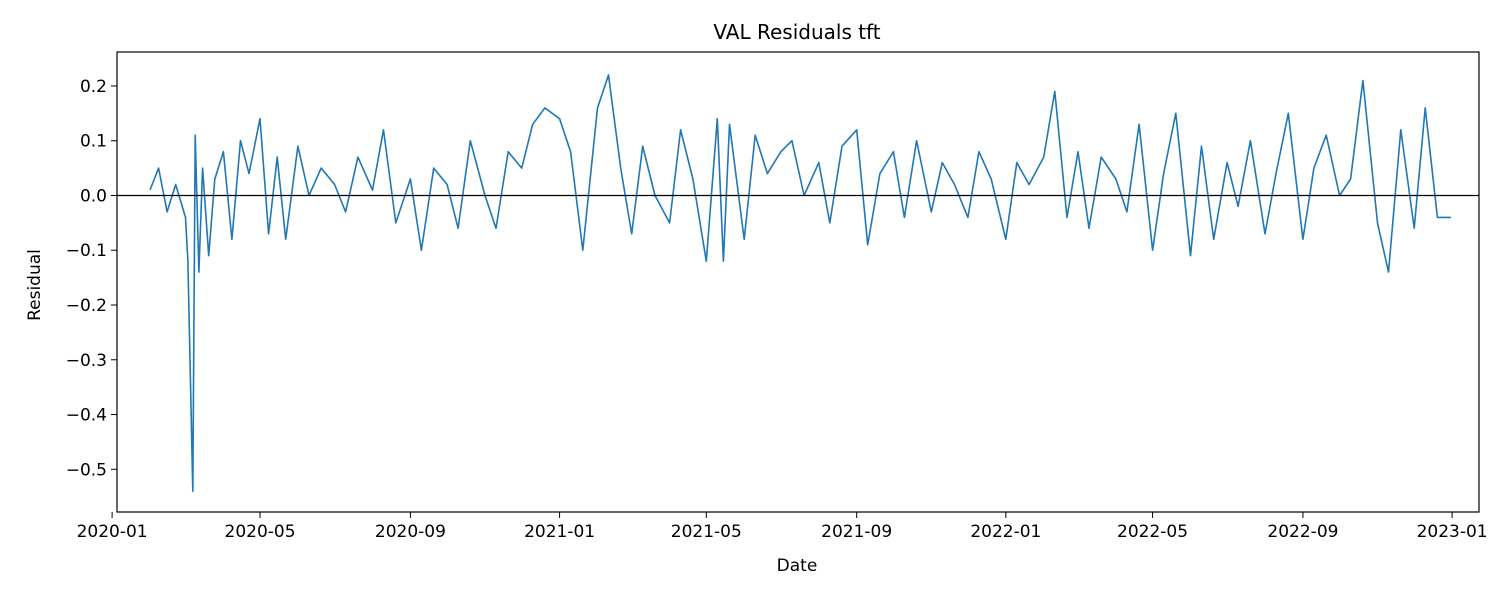 Image resolution: width=1500 pixels, height=600 pixels. I want to click on chart-title: VAL Residuals tft, so click(796, 32).